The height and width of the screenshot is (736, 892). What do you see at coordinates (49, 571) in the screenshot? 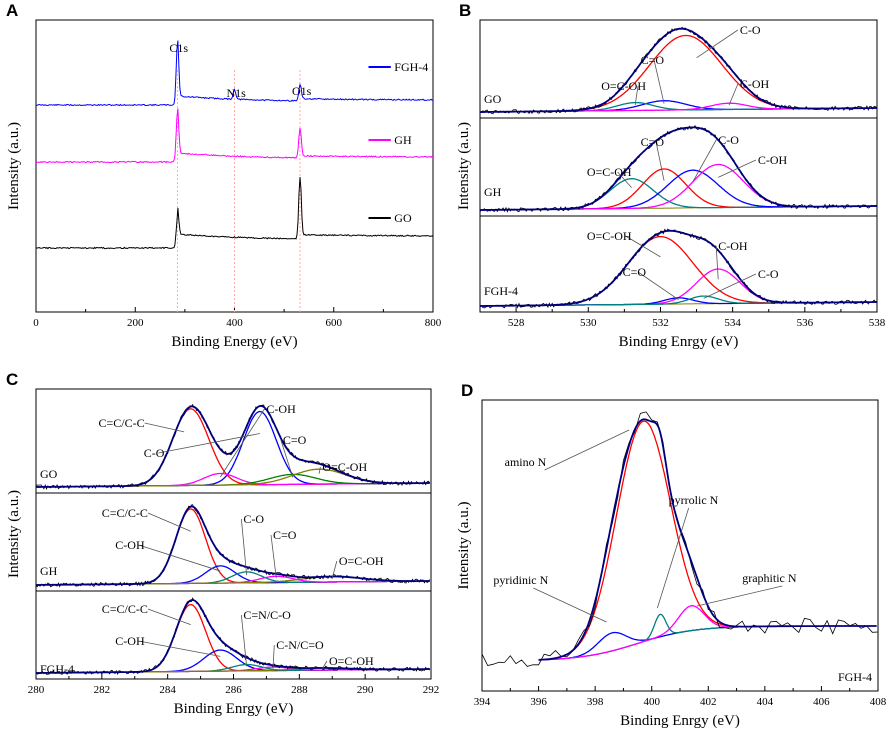
I see `sample-label: GH` at bounding box center [49, 571].